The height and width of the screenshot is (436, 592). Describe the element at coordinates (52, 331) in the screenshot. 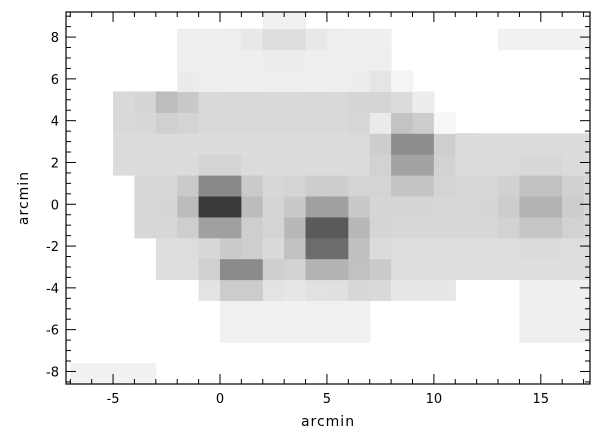

I see `y-tick-label: -6` at that location.